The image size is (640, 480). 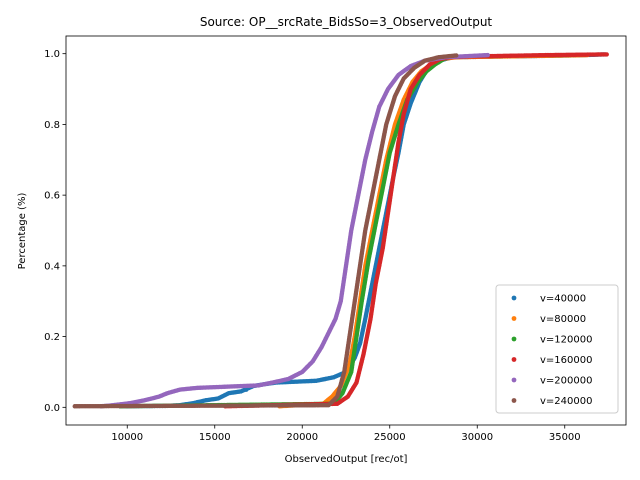 What do you see at coordinates (302, 437) in the screenshot?
I see `x-tick-label: 20000` at bounding box center [302, 437].